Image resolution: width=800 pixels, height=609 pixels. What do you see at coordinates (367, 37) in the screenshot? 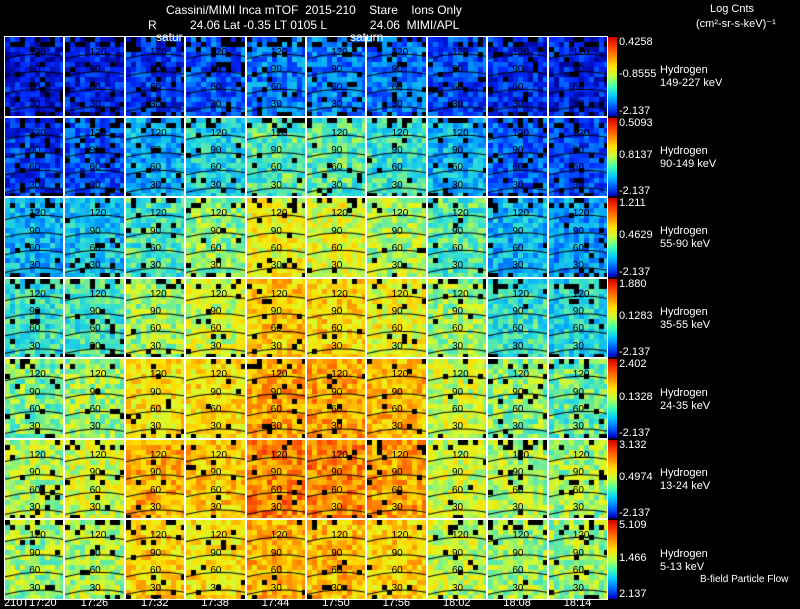
I see `saturn-marker-right: saturn` at bounding box center [367, 37].